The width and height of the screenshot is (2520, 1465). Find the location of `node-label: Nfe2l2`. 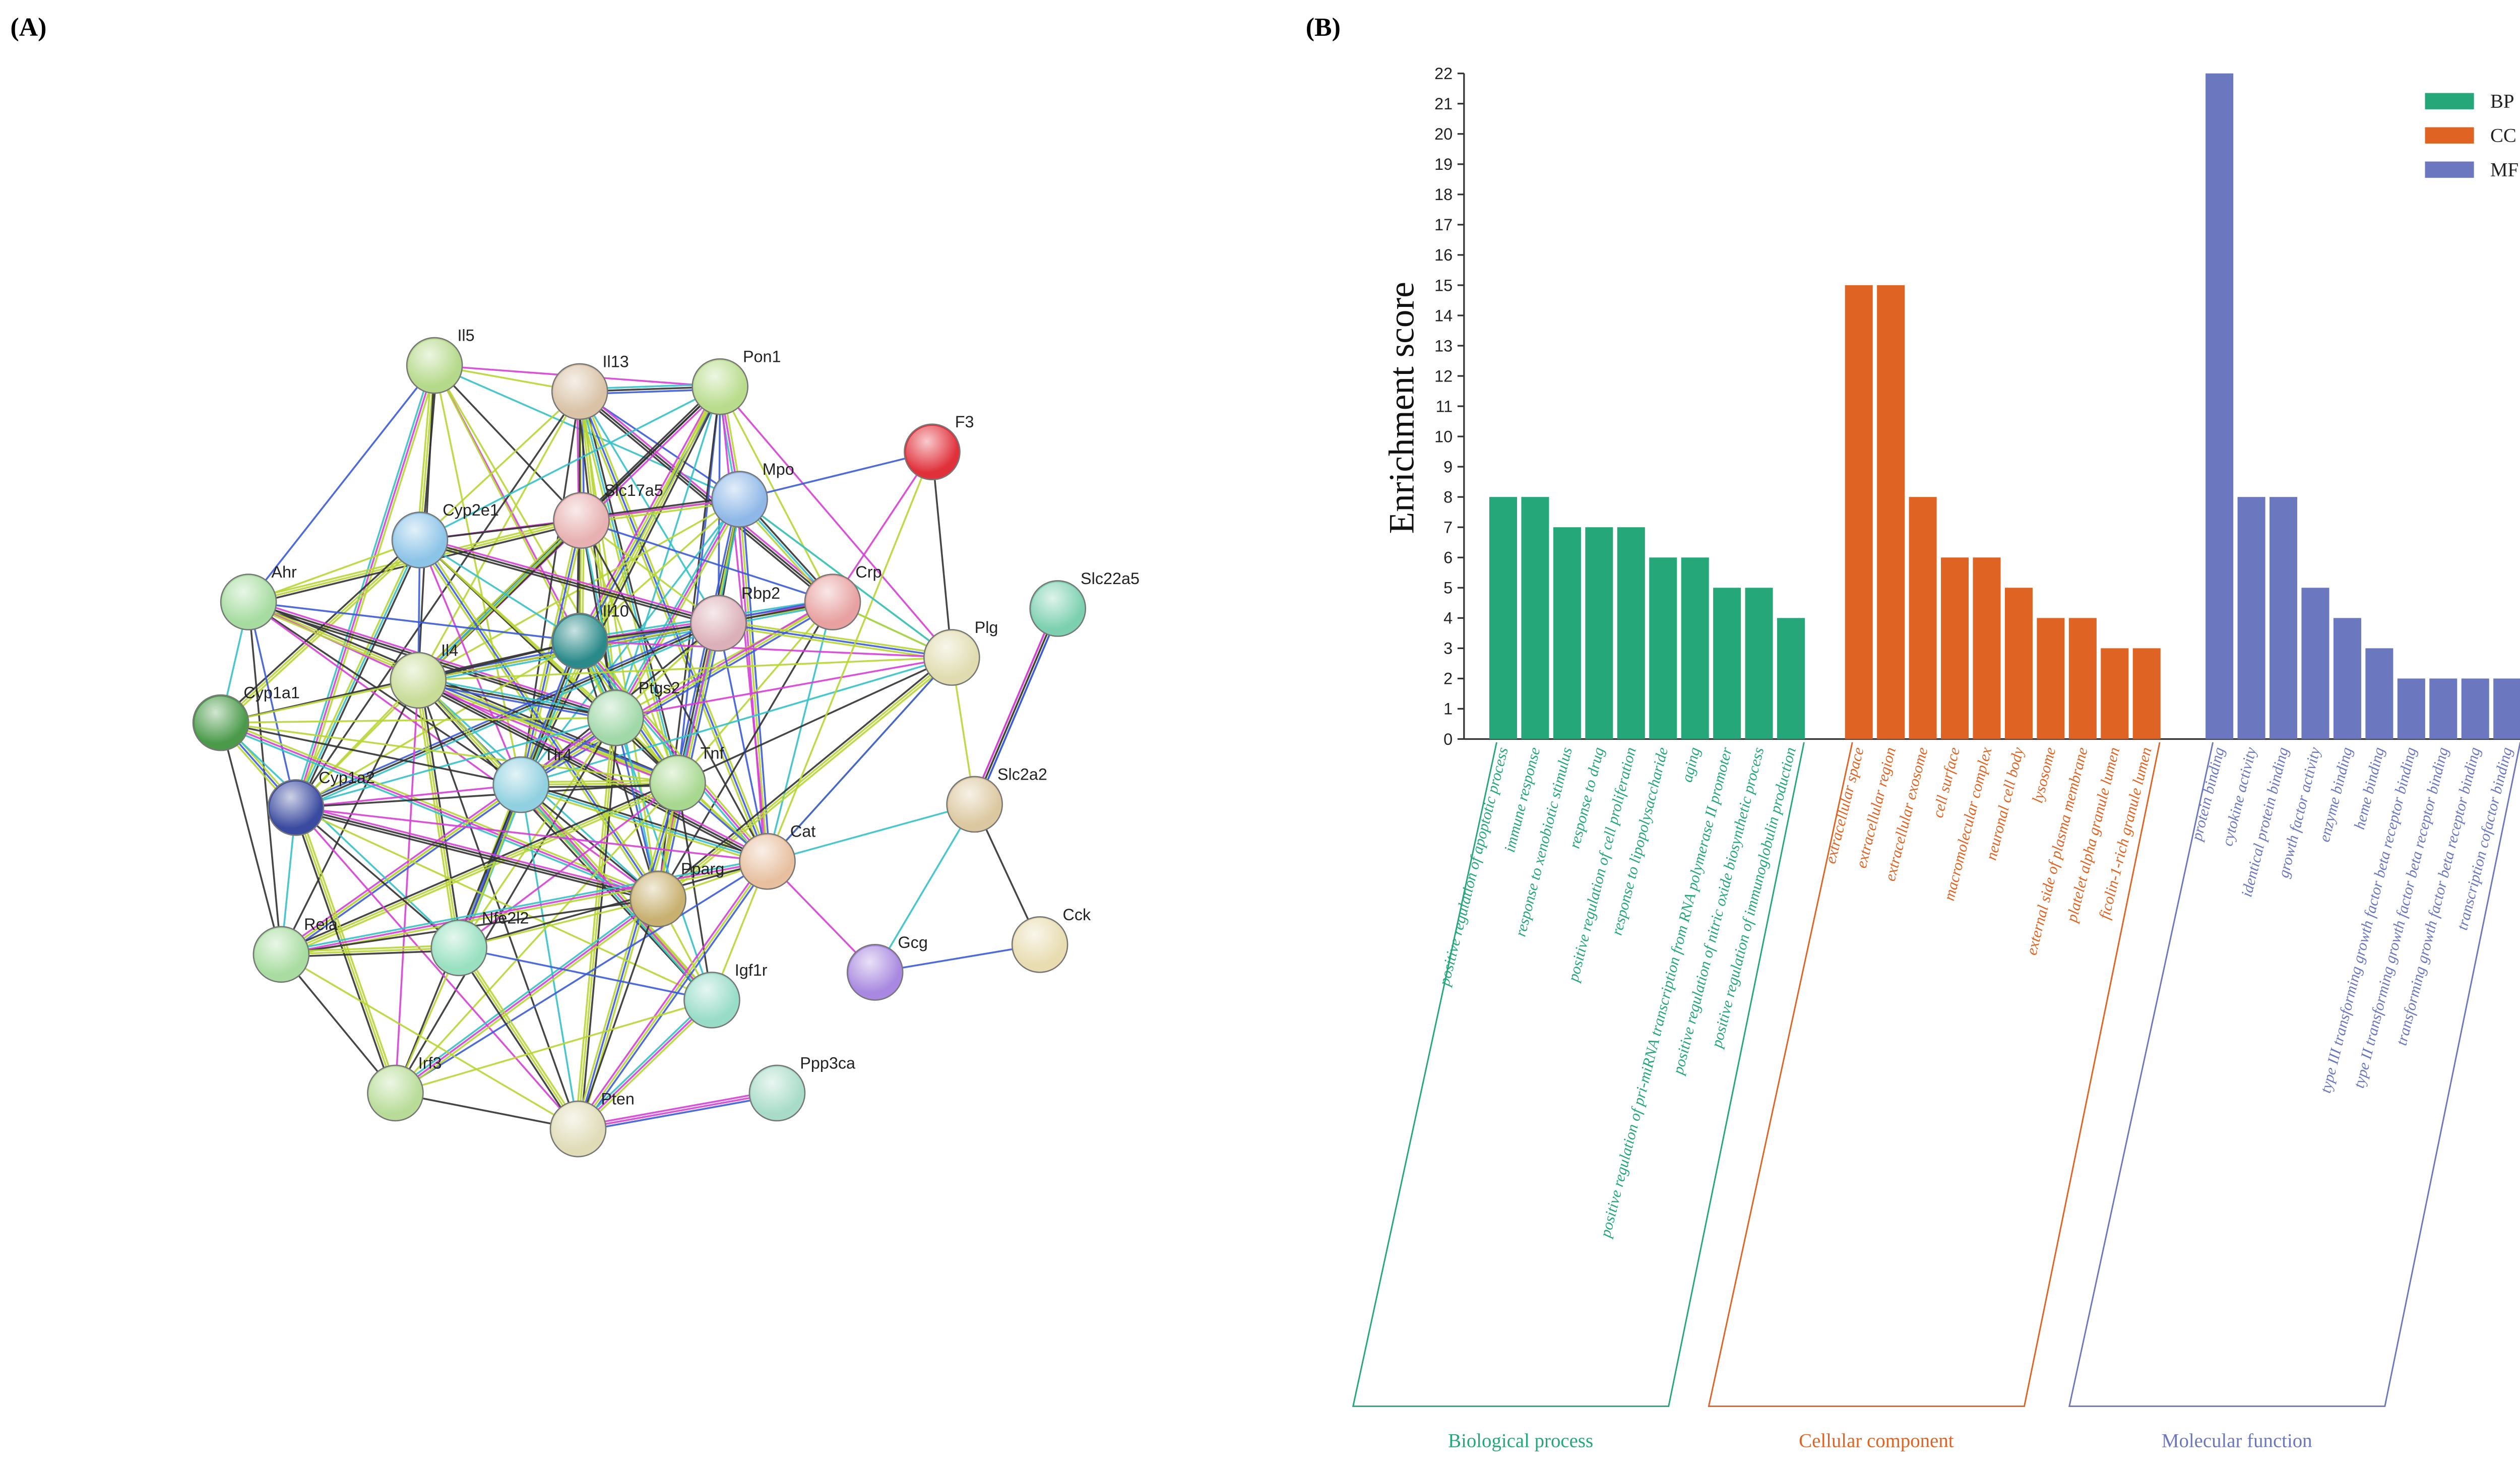

node-label: Nfe2l2 is located at coordinates (505, 918).